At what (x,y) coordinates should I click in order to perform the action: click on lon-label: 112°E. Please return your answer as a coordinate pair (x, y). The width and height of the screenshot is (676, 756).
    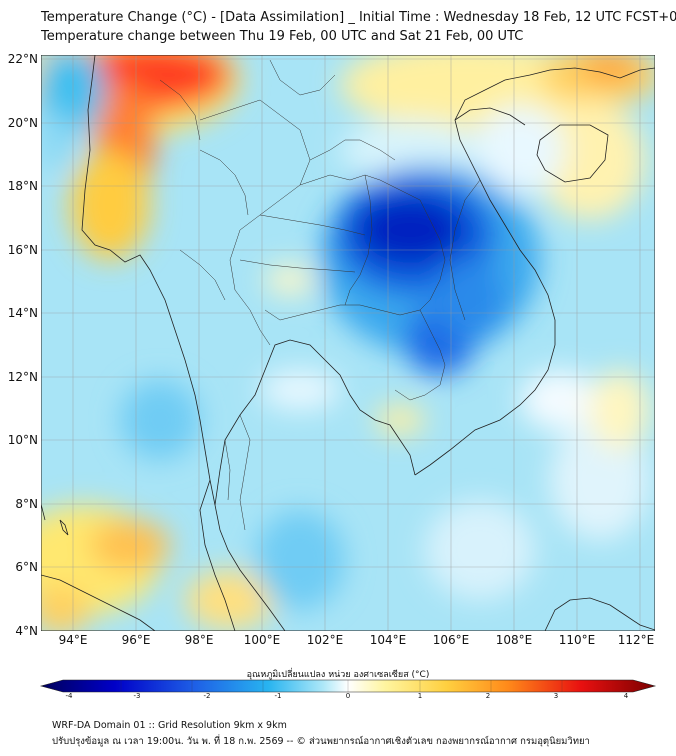
    Looking at the image, I should click on (636, 640).